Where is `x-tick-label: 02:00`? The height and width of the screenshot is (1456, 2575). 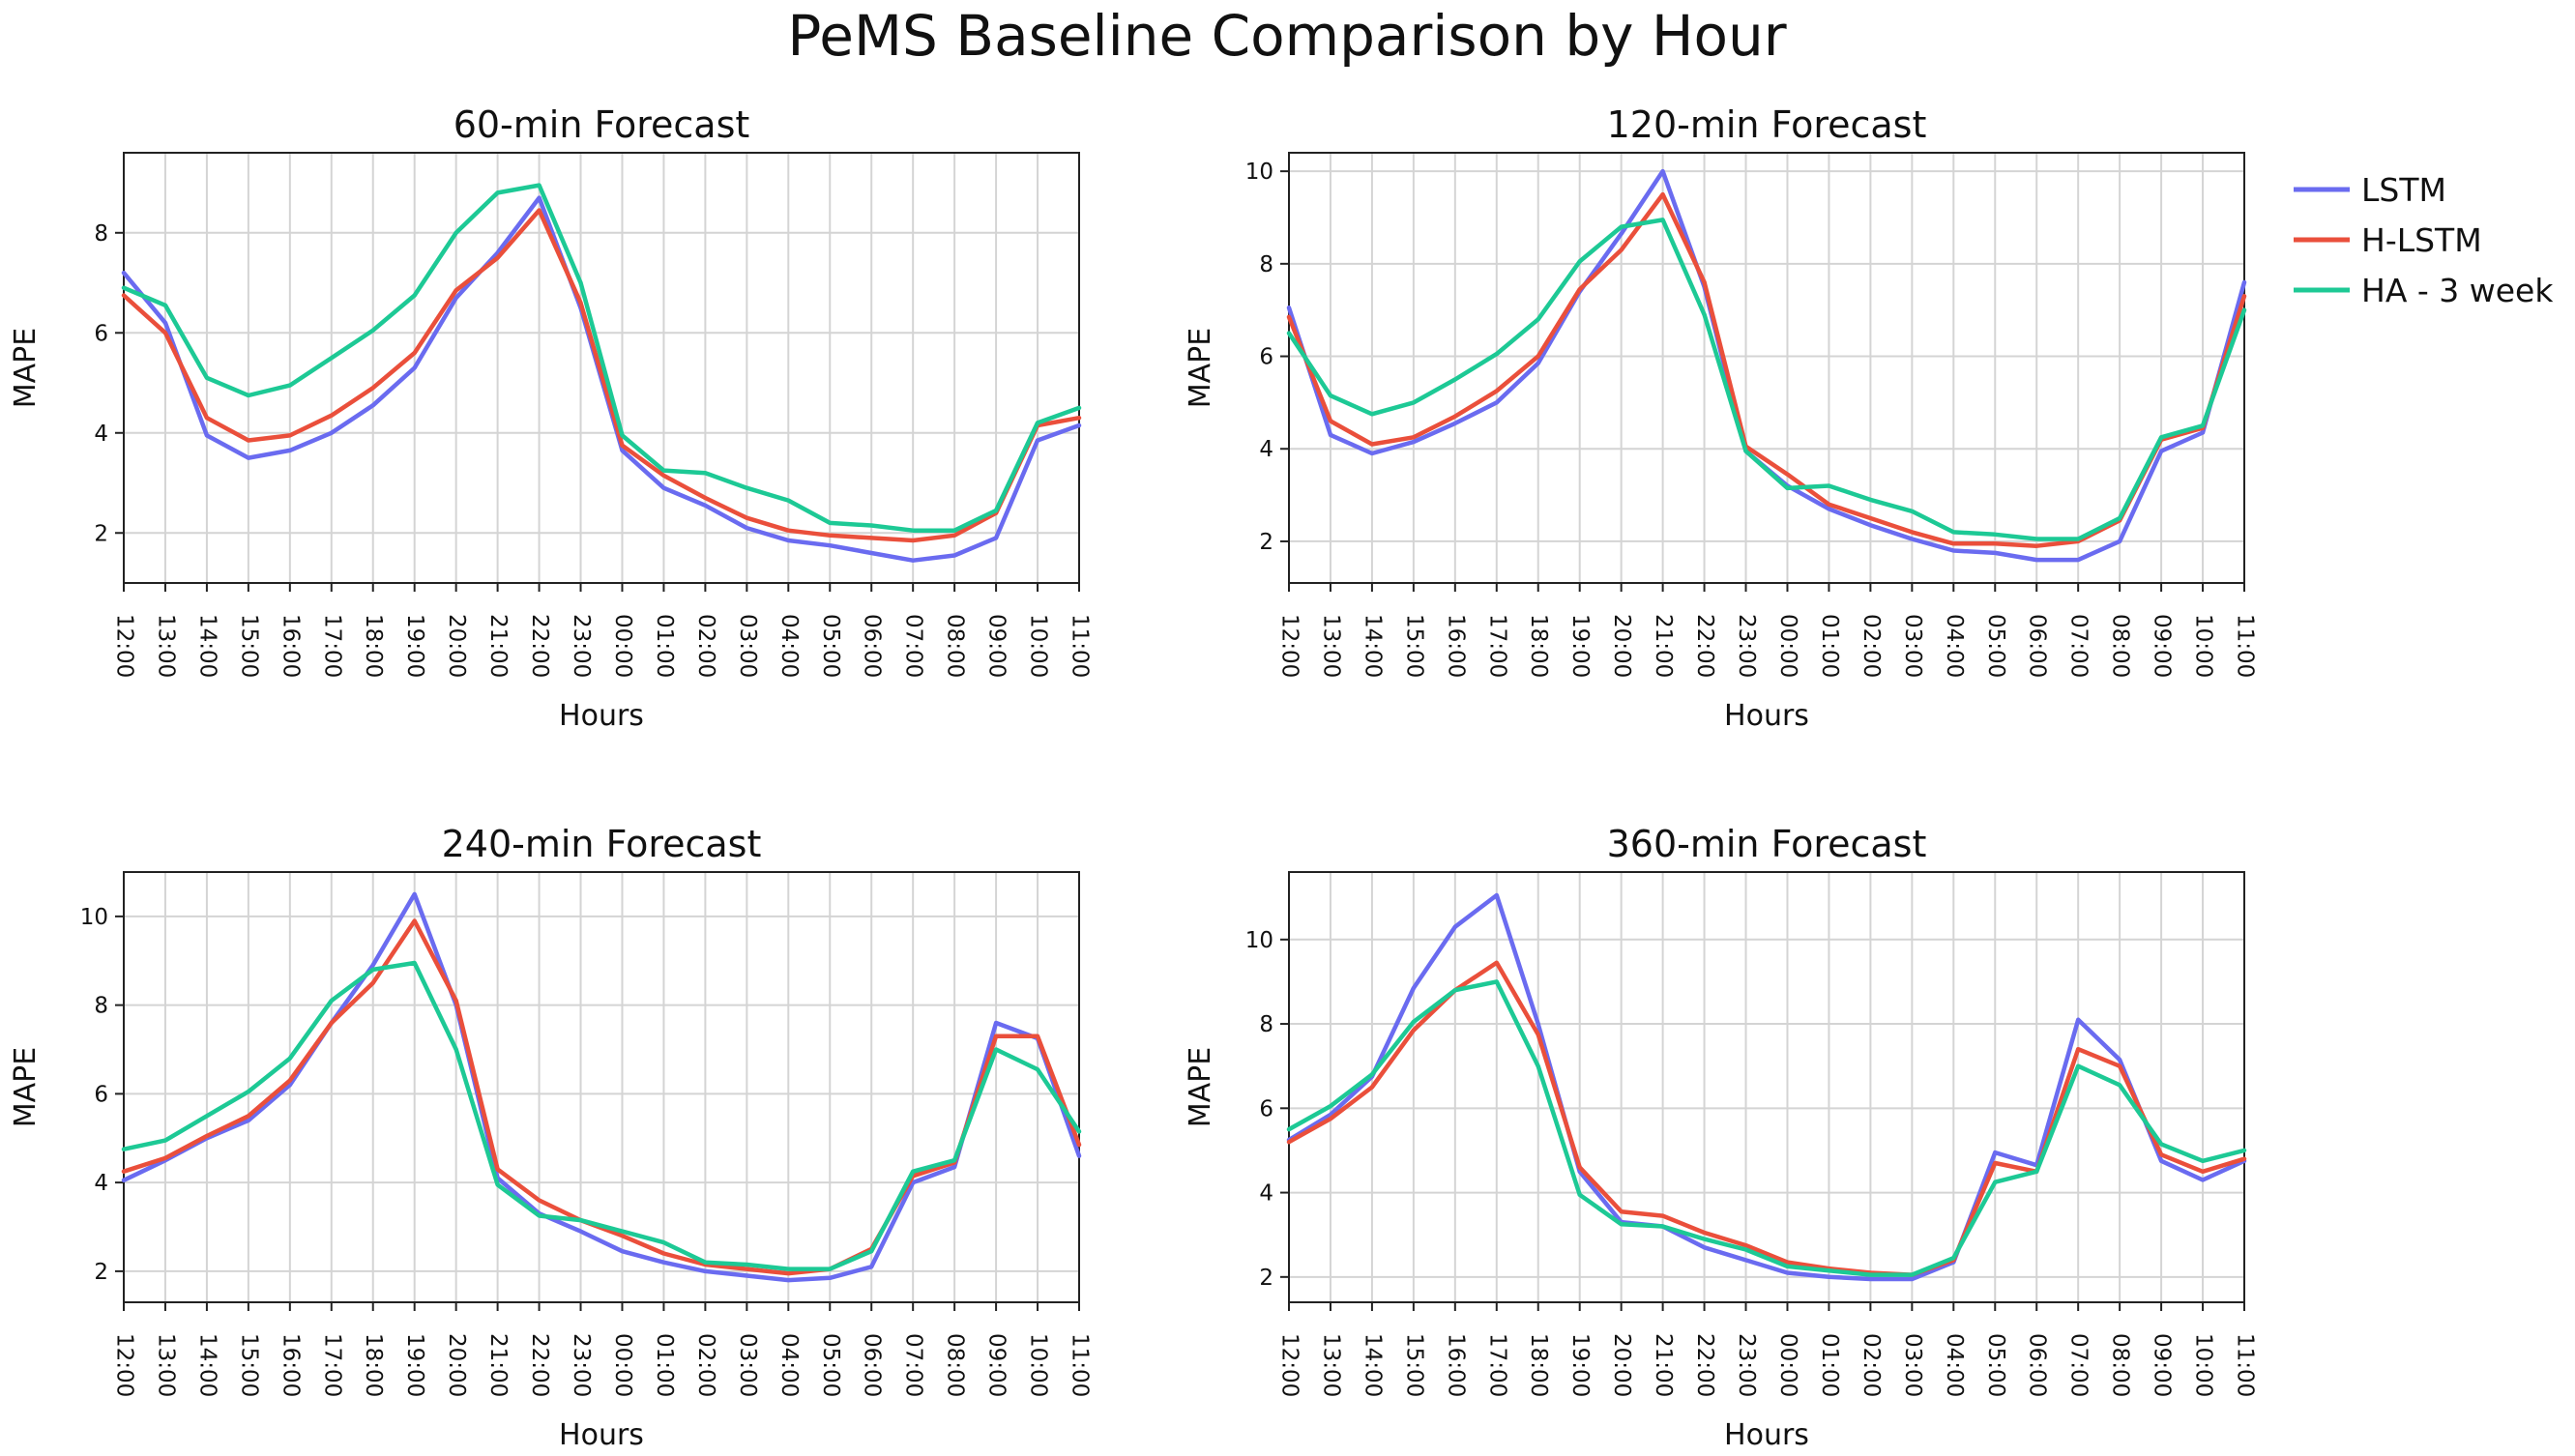
x-tick-label: 02:00 is located at coordinates (705, 646).